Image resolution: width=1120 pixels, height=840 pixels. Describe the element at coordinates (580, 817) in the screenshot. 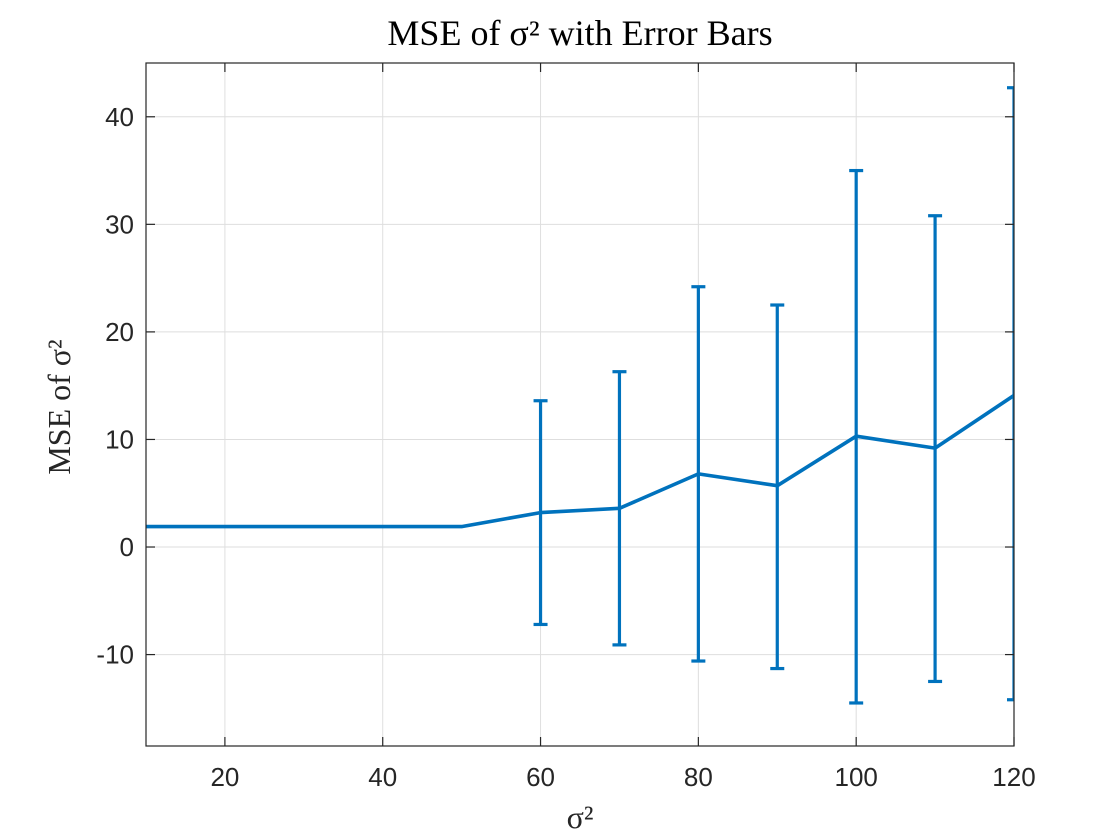

I see `x-axis-label: σ²` at that location.